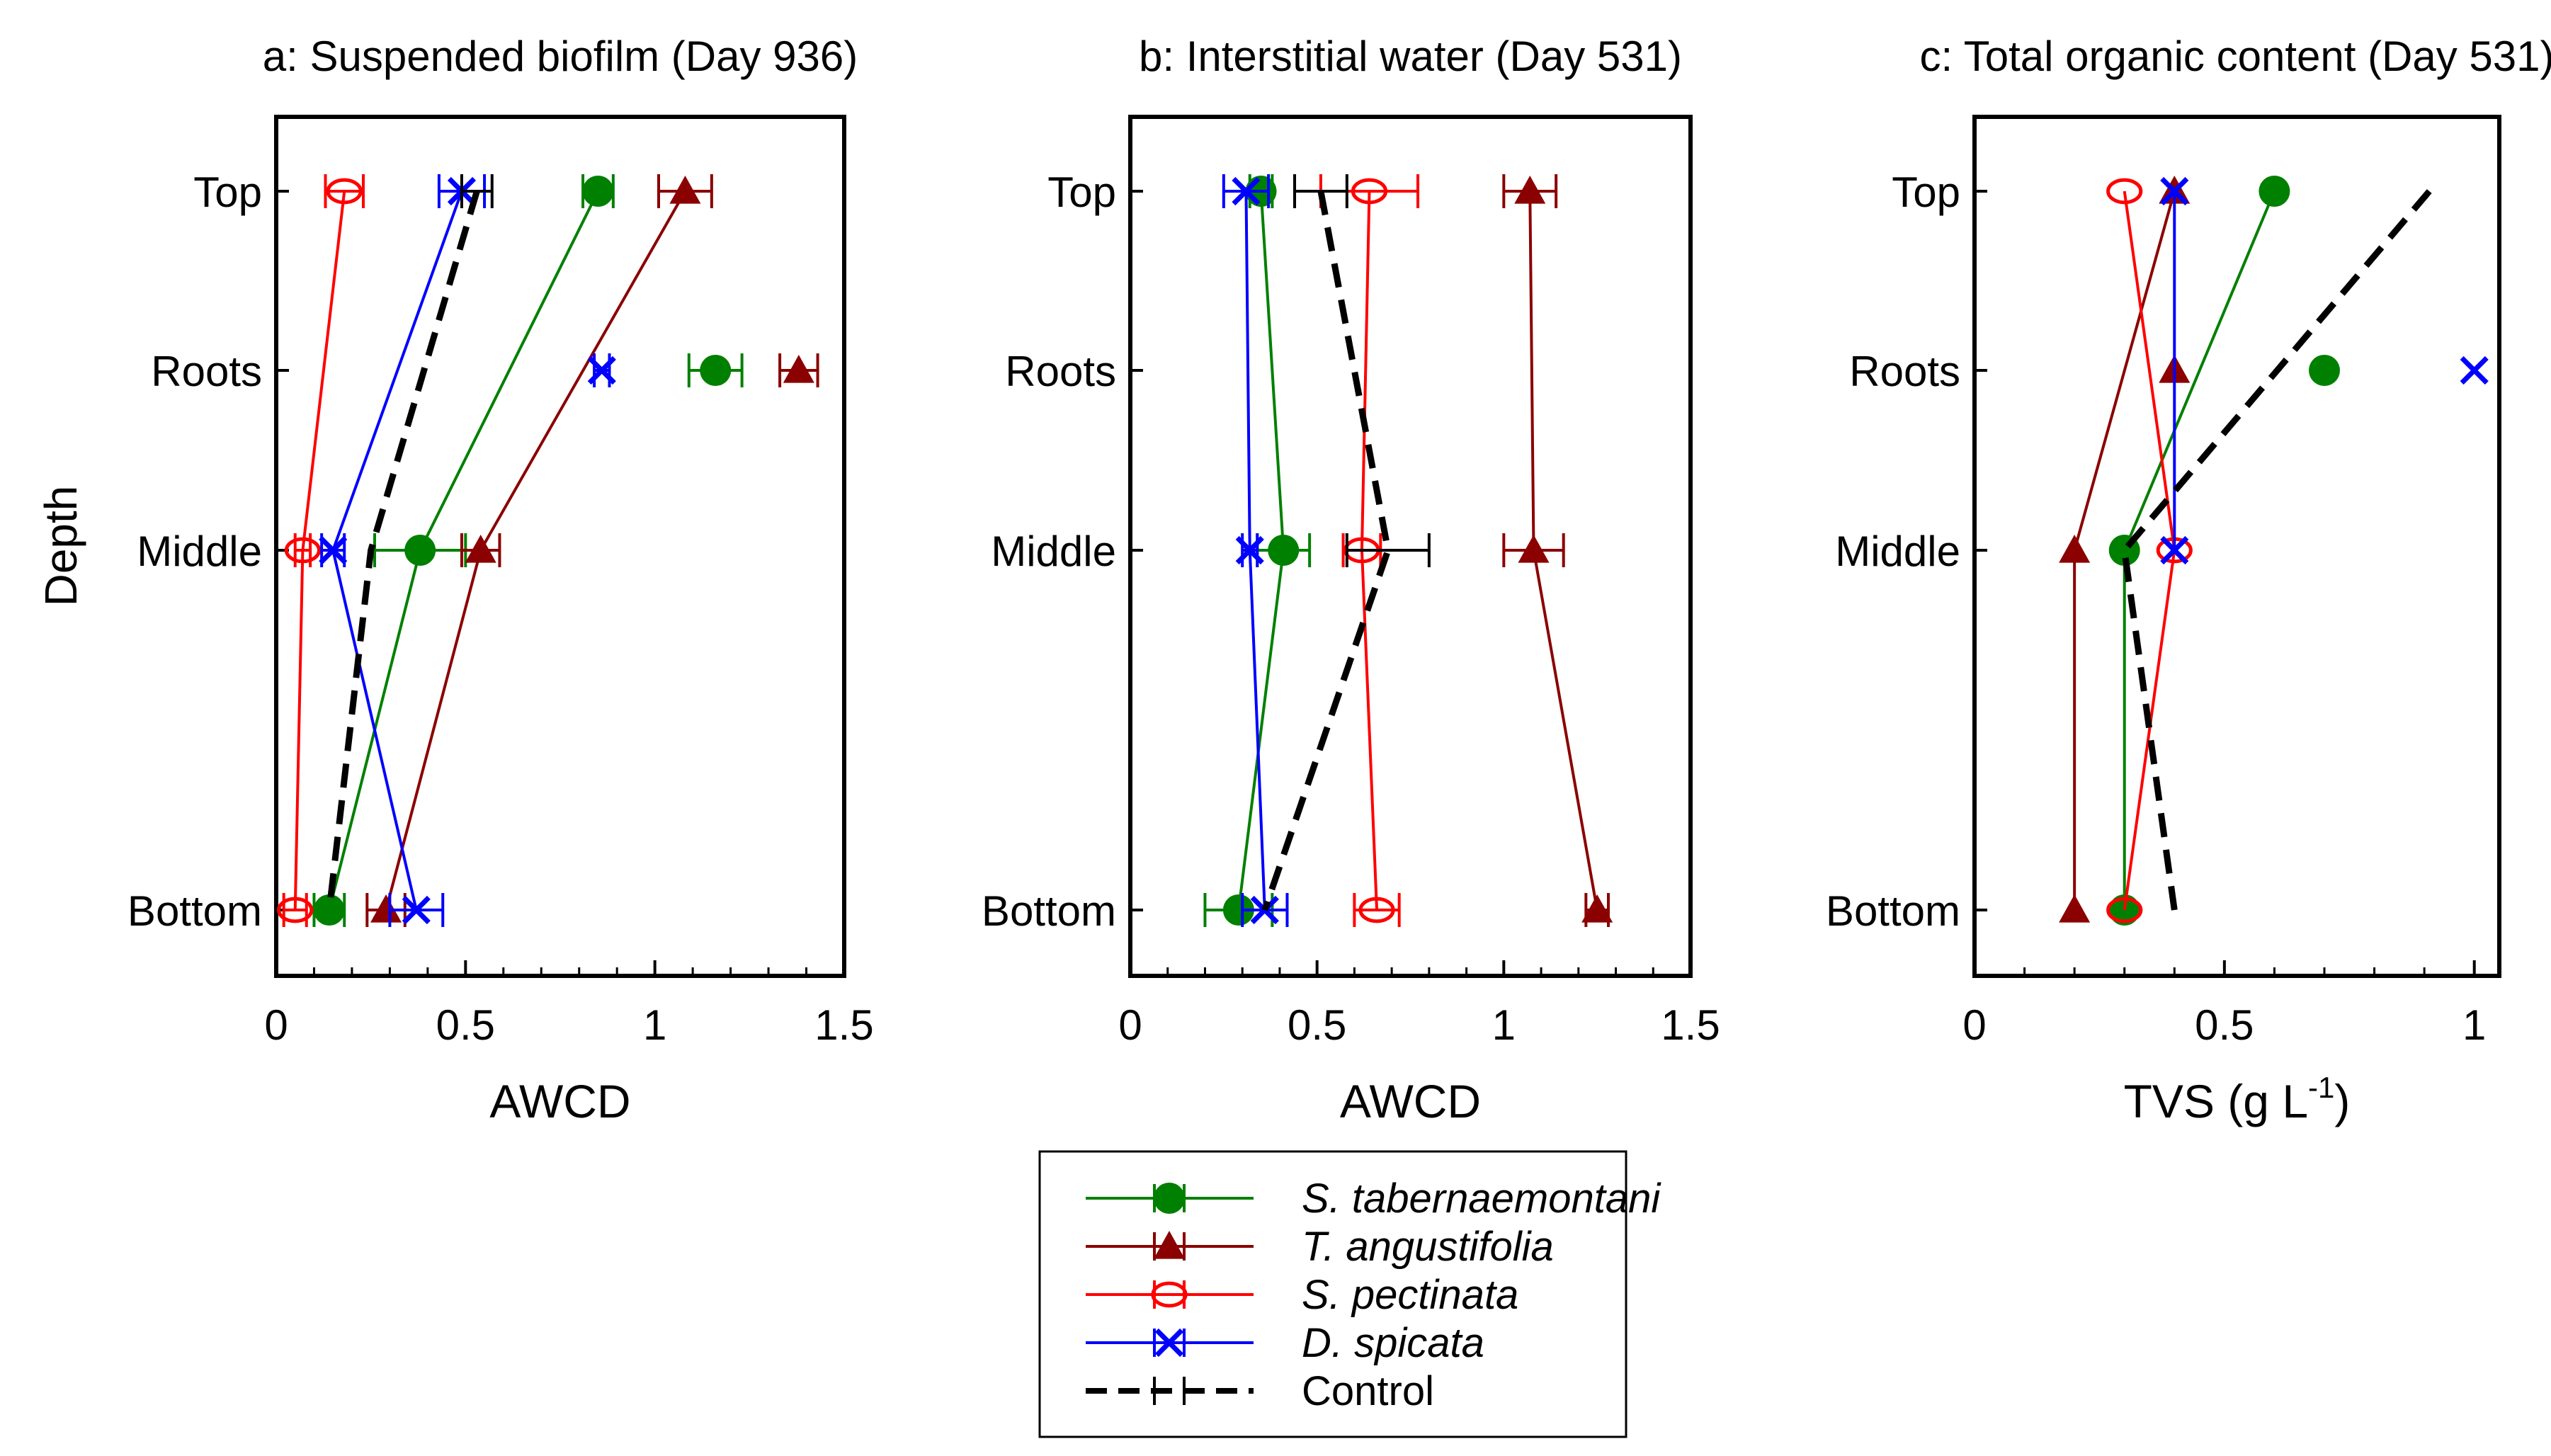 Image resolution: width=2551 pixels, height=1456 pixels. Describe the element at coordinates (60, 547) in the screenshot. I see `y-axis-label: Depth` at that location.